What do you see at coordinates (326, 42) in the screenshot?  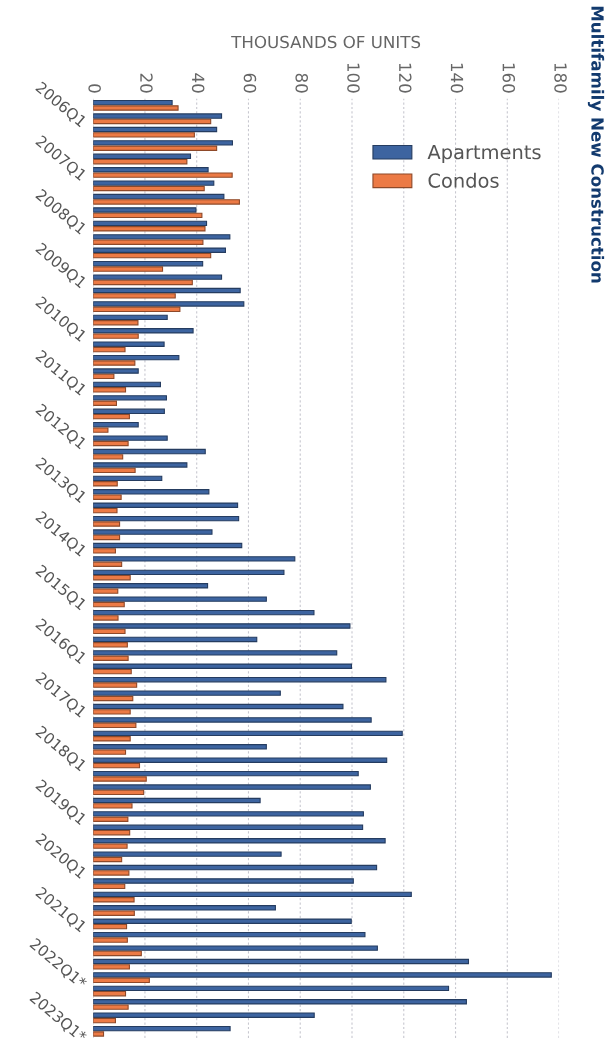 I see `x-axis-title: THOUSANDS OF UNITS` at bounding box center [326, 42].